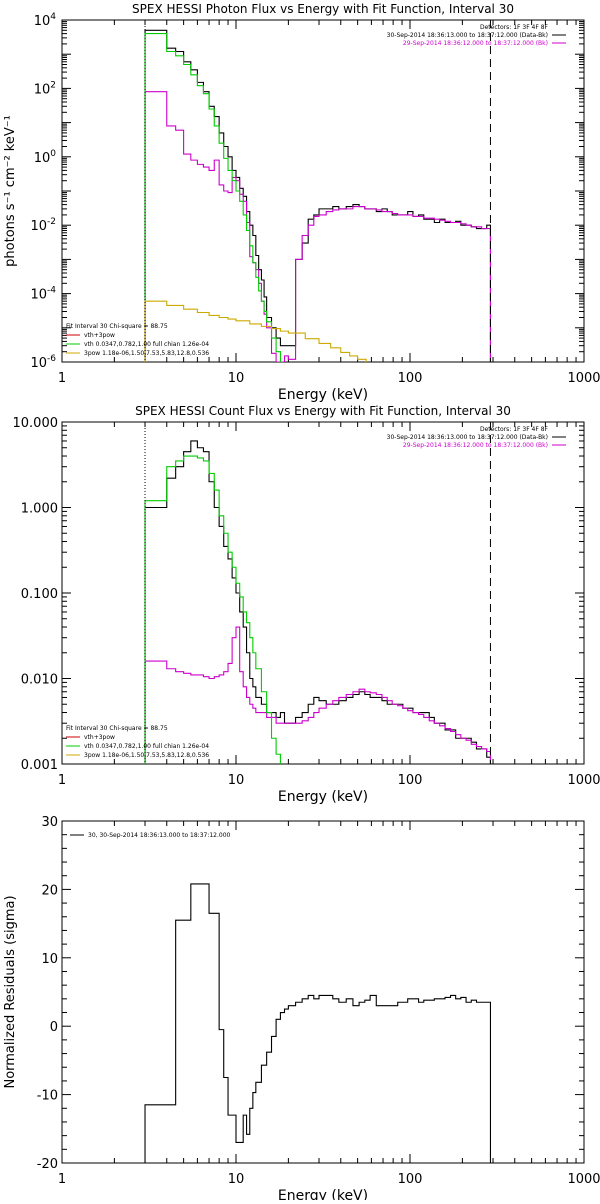 This screenshot has height=1204, width=600. I want to click on series-line-residuals, so click(317, 1023).